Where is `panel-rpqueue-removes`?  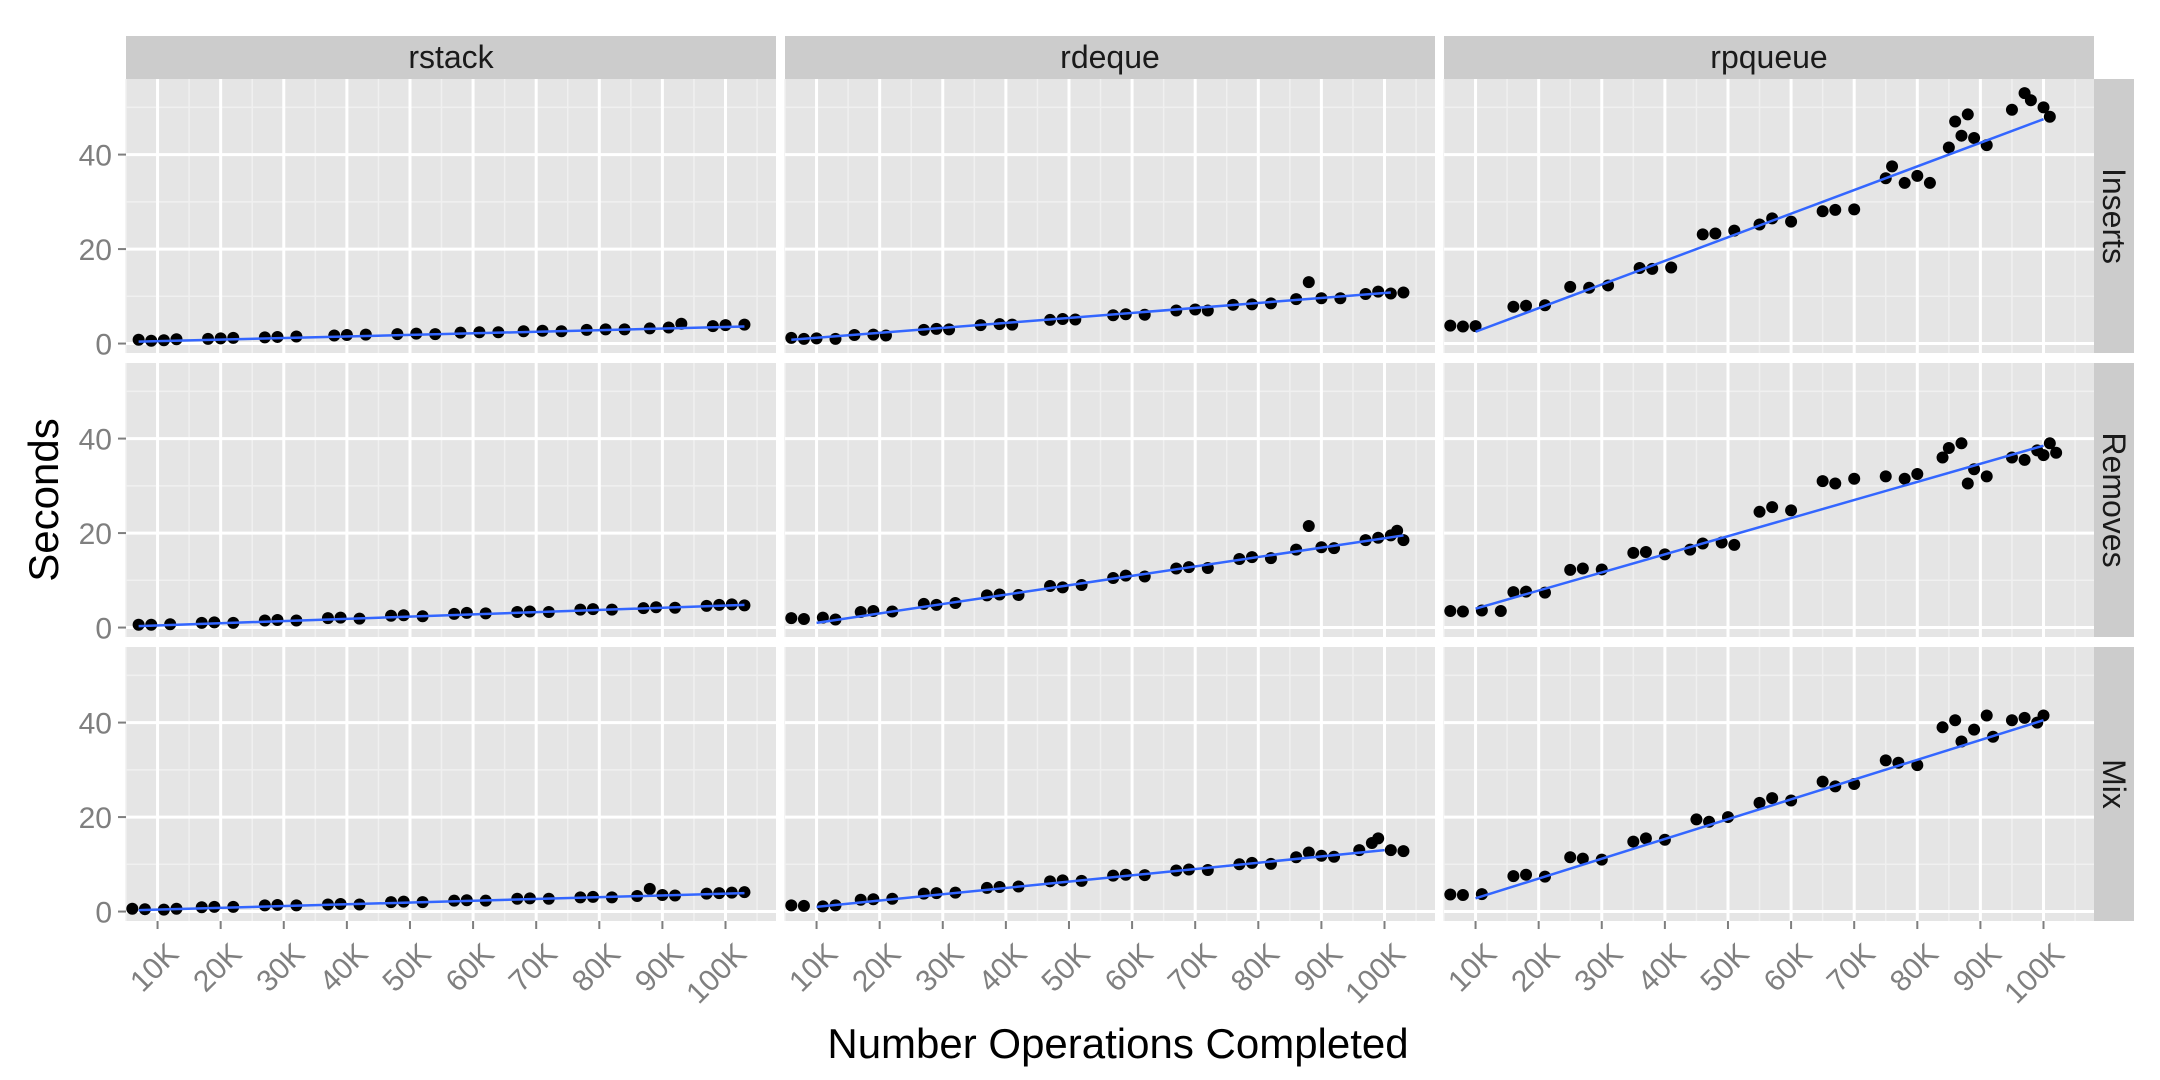 panel-rpqueue-removes is located at coordinates (1768, 500).